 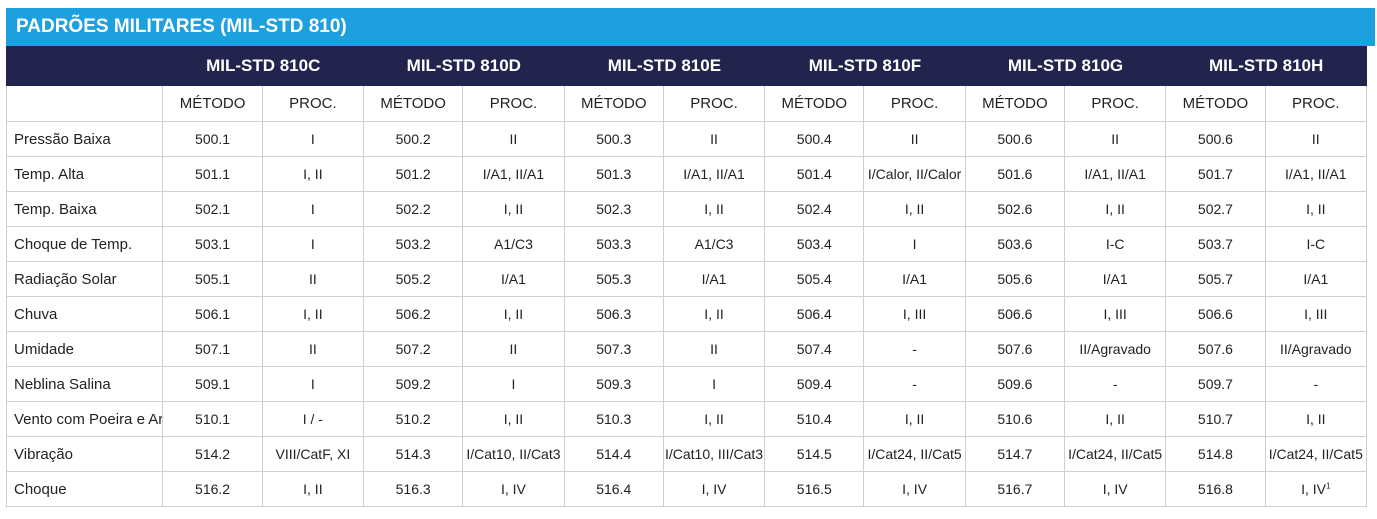 I want to click on header-blank-cell, so click(x=84, y=66).